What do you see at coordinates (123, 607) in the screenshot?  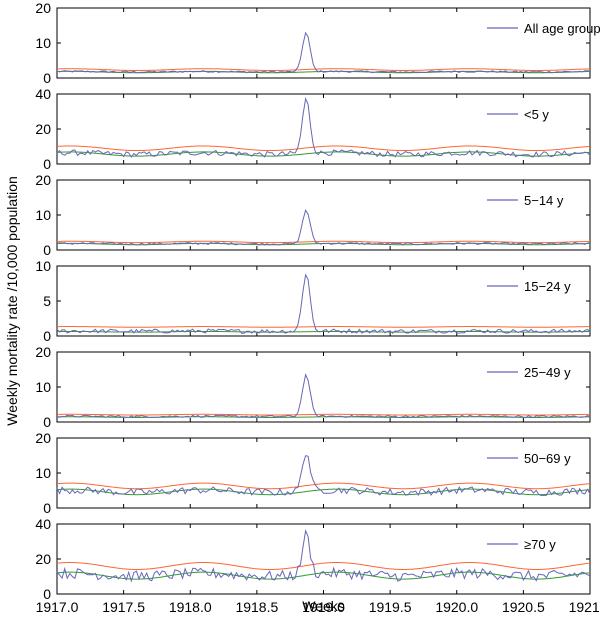 I see `x-tick-label: 1917.5` at bounding box center [123, 607].